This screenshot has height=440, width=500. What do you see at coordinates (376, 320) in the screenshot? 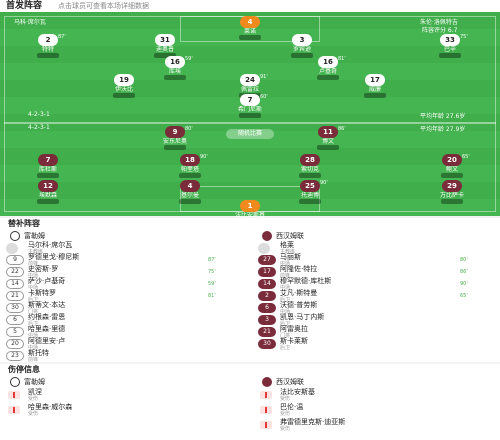
I see `substitute-row: 3 凯恩·马丁内斯 后卫` at bounding box center [376, 320].